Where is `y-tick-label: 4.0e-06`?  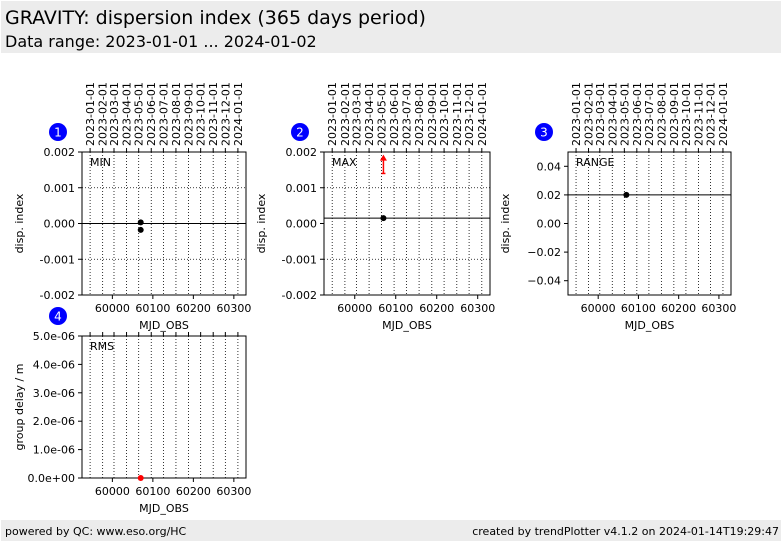
y-tick-label: 4.0e-06 is located at coordinates (54, 364).